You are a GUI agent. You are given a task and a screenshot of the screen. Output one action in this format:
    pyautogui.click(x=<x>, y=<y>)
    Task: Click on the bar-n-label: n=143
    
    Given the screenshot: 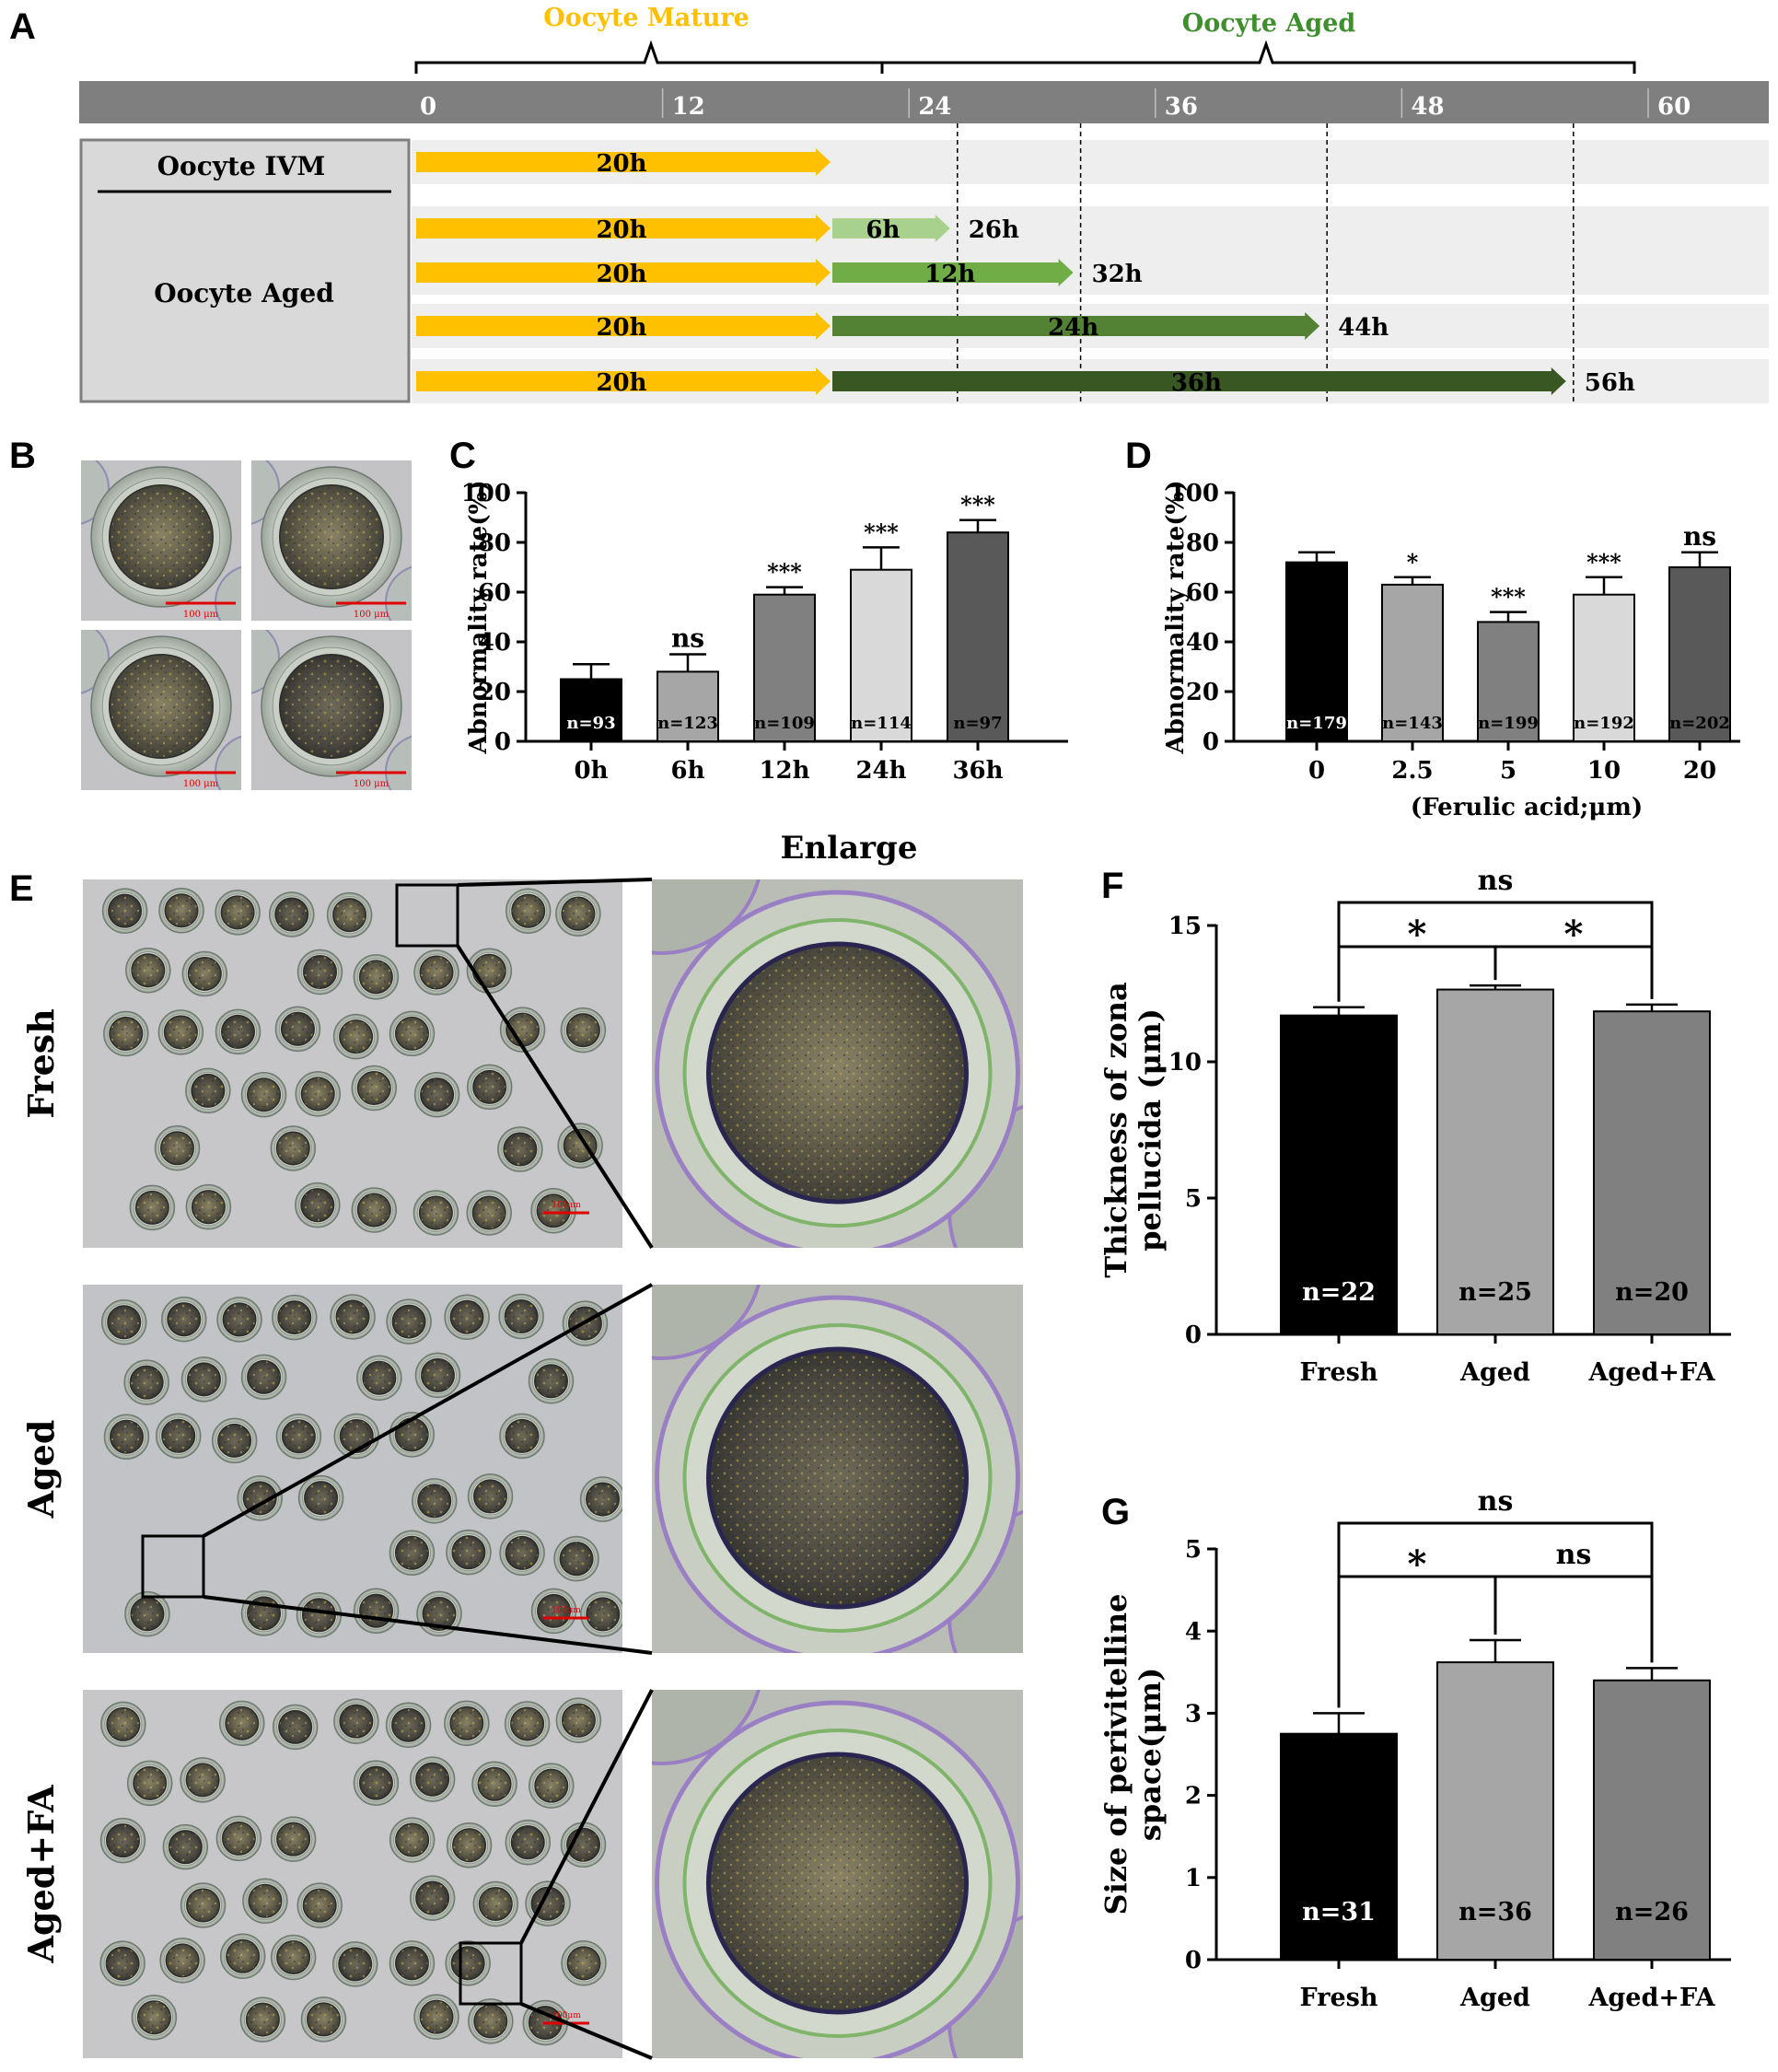 What is the action you would take?
    pyautogui.click(x=1412, y=723)
    